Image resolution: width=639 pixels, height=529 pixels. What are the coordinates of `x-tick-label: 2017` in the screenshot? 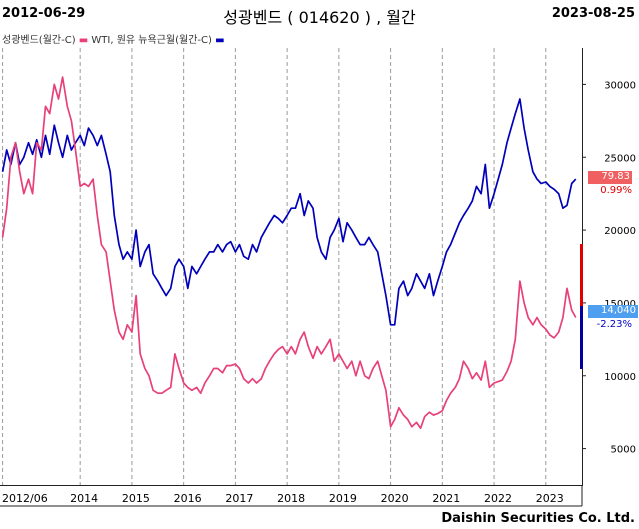 It's located at (239, 498).